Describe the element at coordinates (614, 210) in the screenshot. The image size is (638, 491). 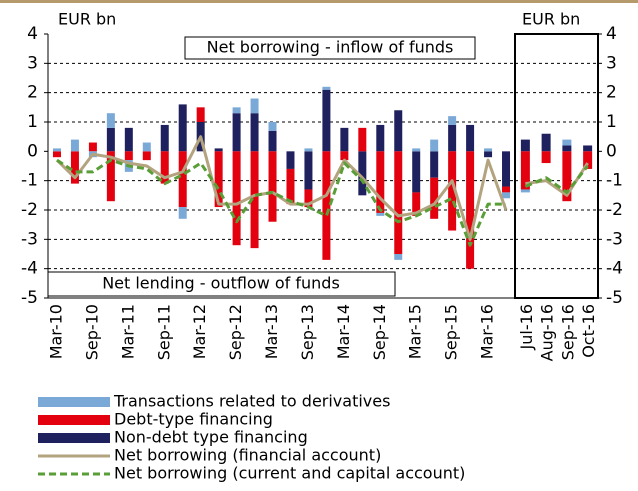
I see `y-tick-label: -2` at that location.